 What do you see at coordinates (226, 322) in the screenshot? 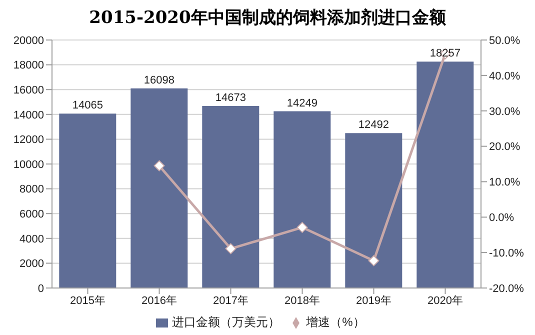
I see `legend-label: 进口金额（万美元）` at bounding box center [226, 322].